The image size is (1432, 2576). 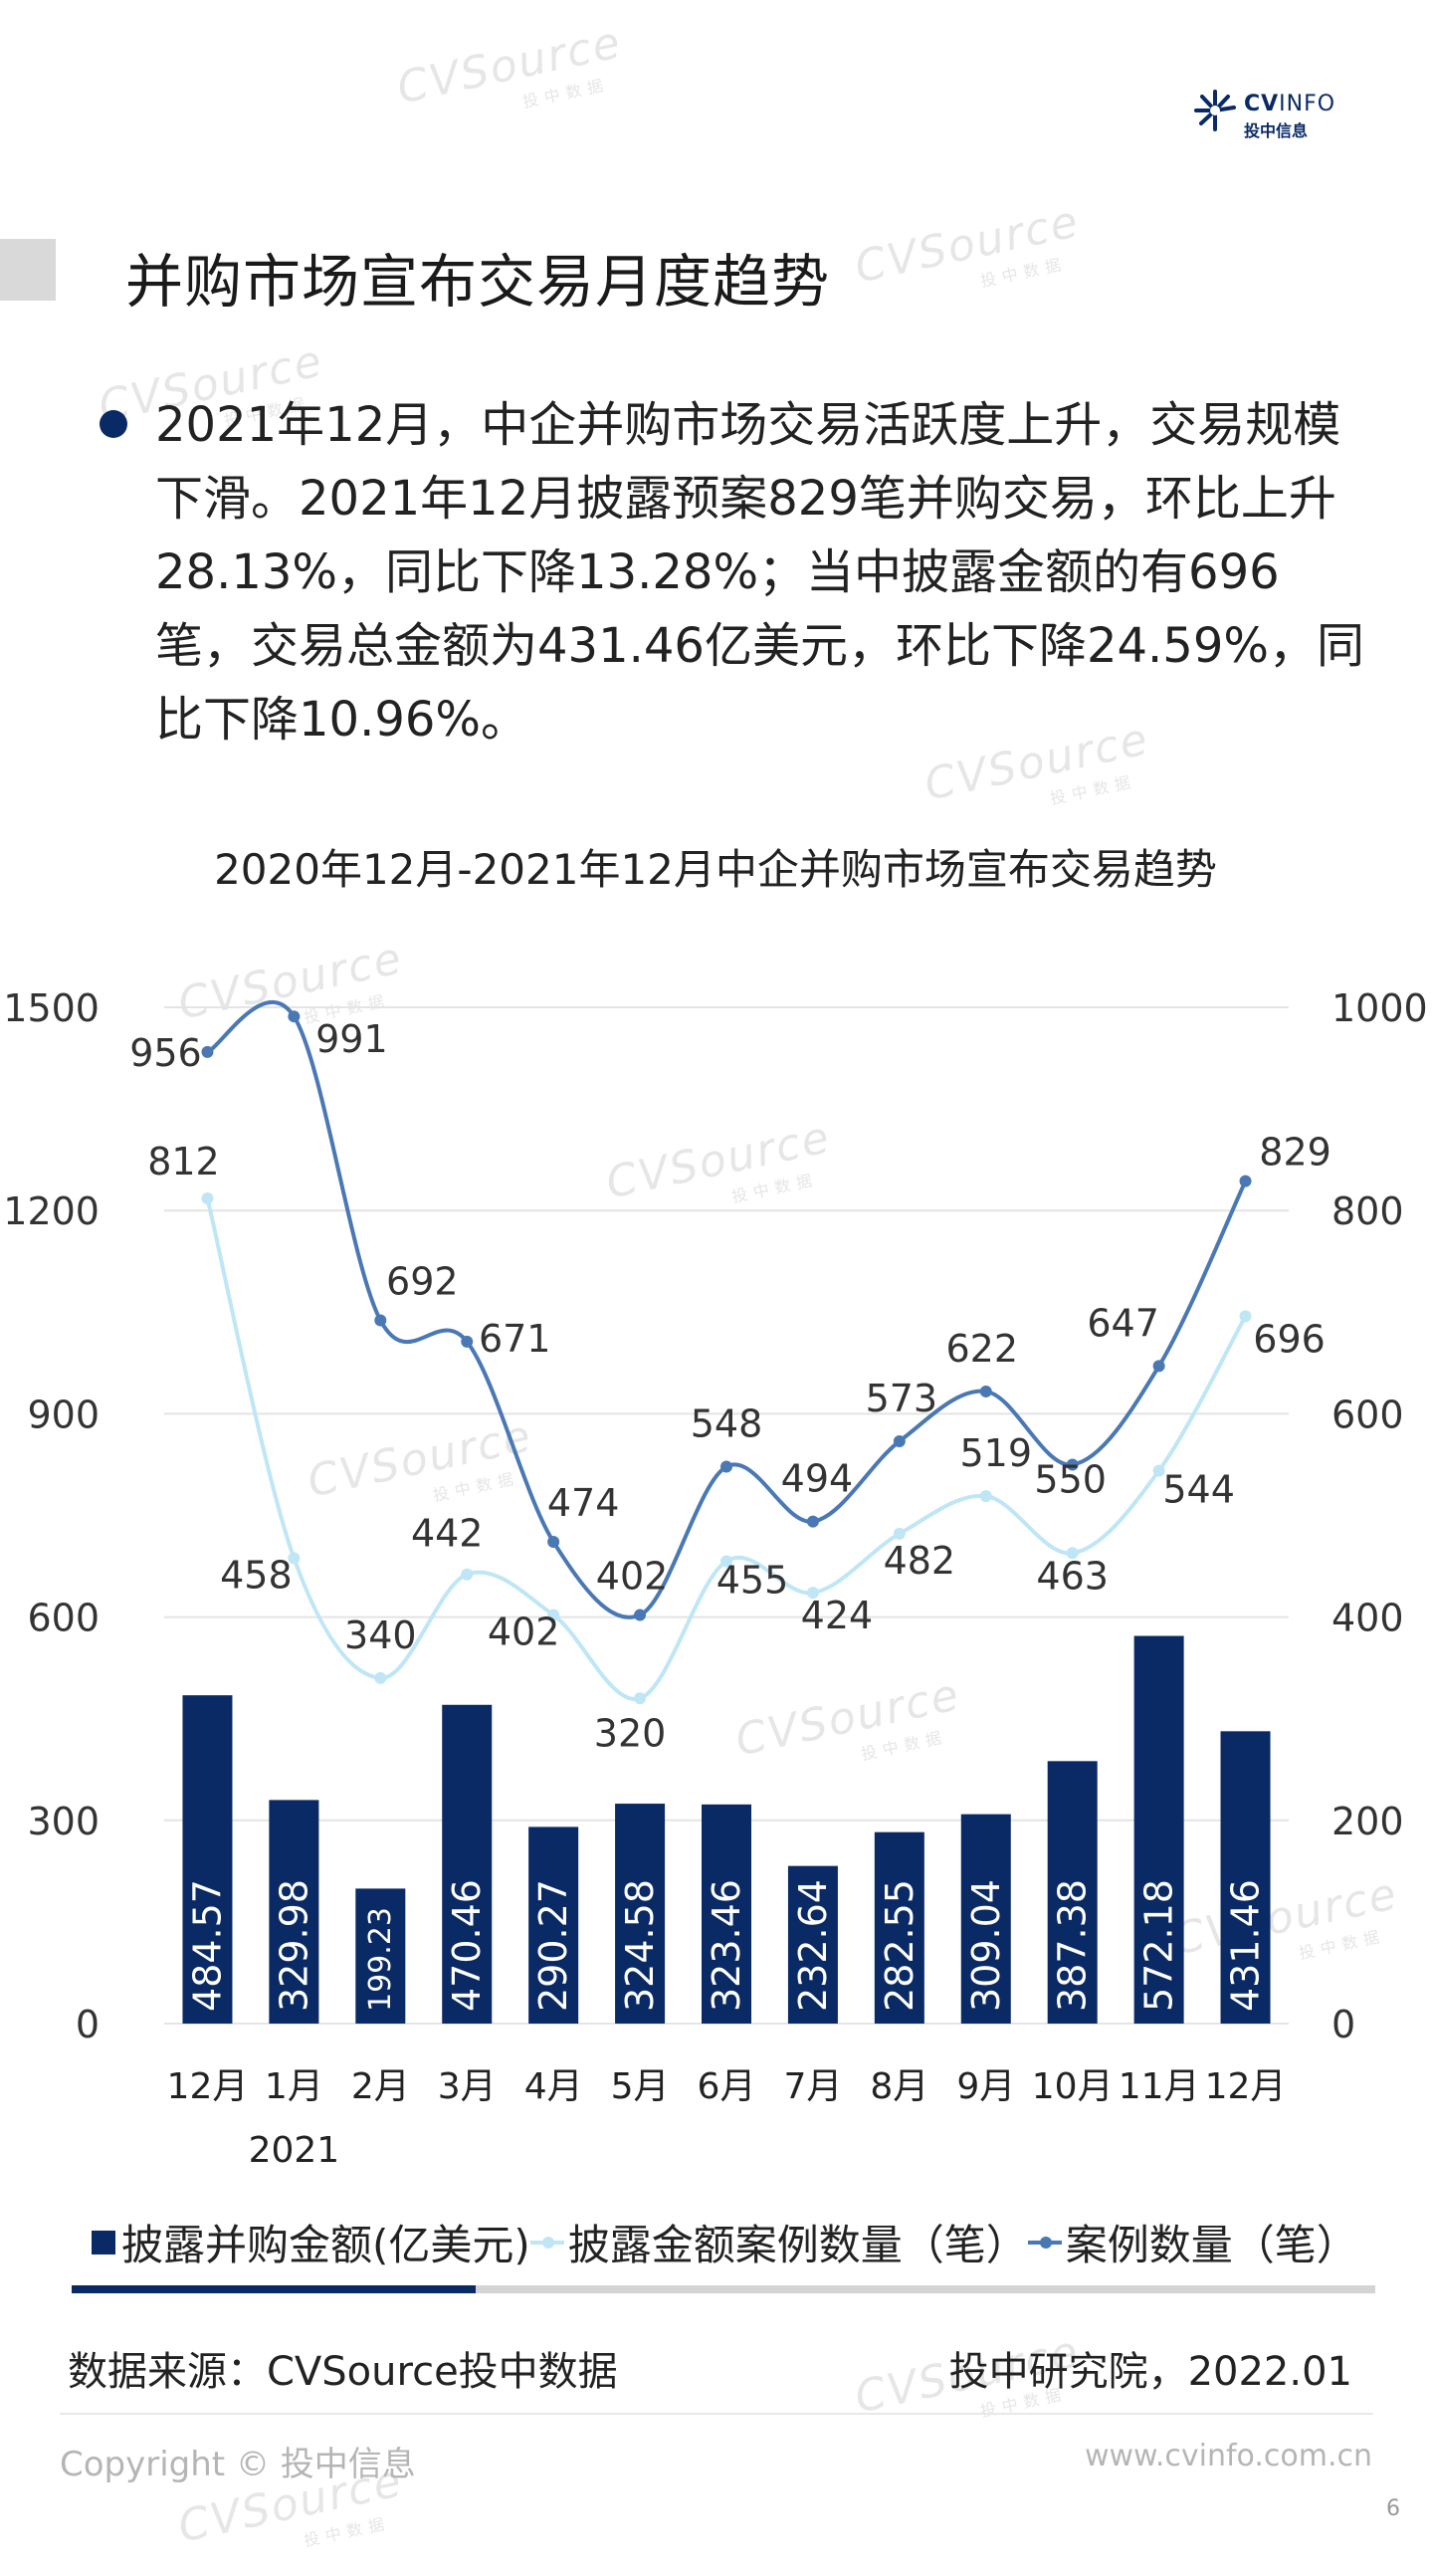 I want to click on data-label-case-count: 991, so click(x=351, y=1039).